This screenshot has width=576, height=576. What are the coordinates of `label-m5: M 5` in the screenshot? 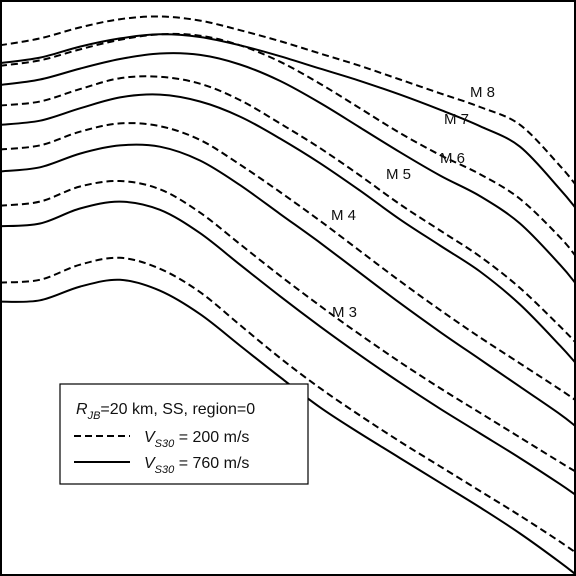 It's located at (398, 174).